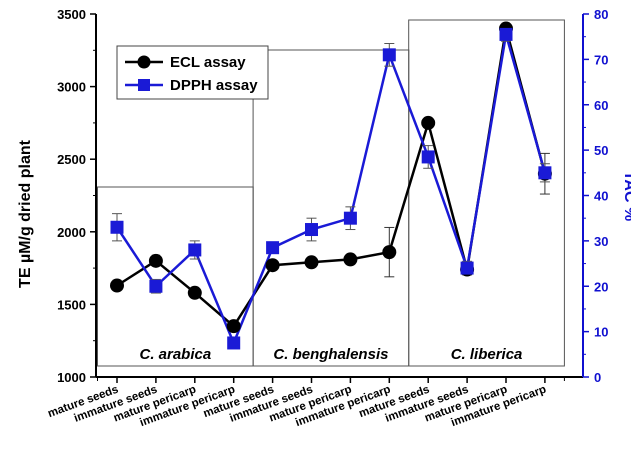 Image resolution: width=631 pixels, height=449 pixels. Describe the element at coordinates (601, 196) in the screenshot. I see `y2-tick-label: 40` at that location.